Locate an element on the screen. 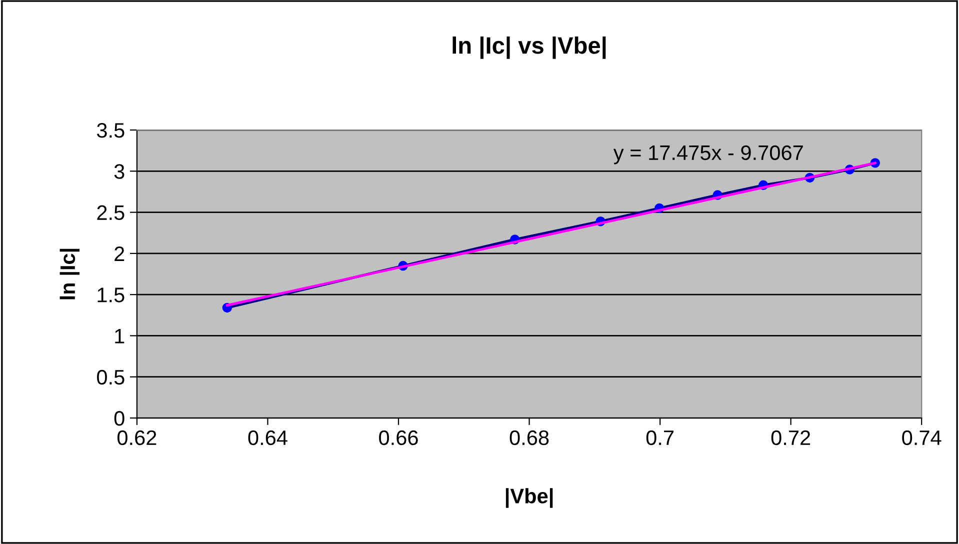  x-tick-label: 0.66 is located at coordinates (398, 438).